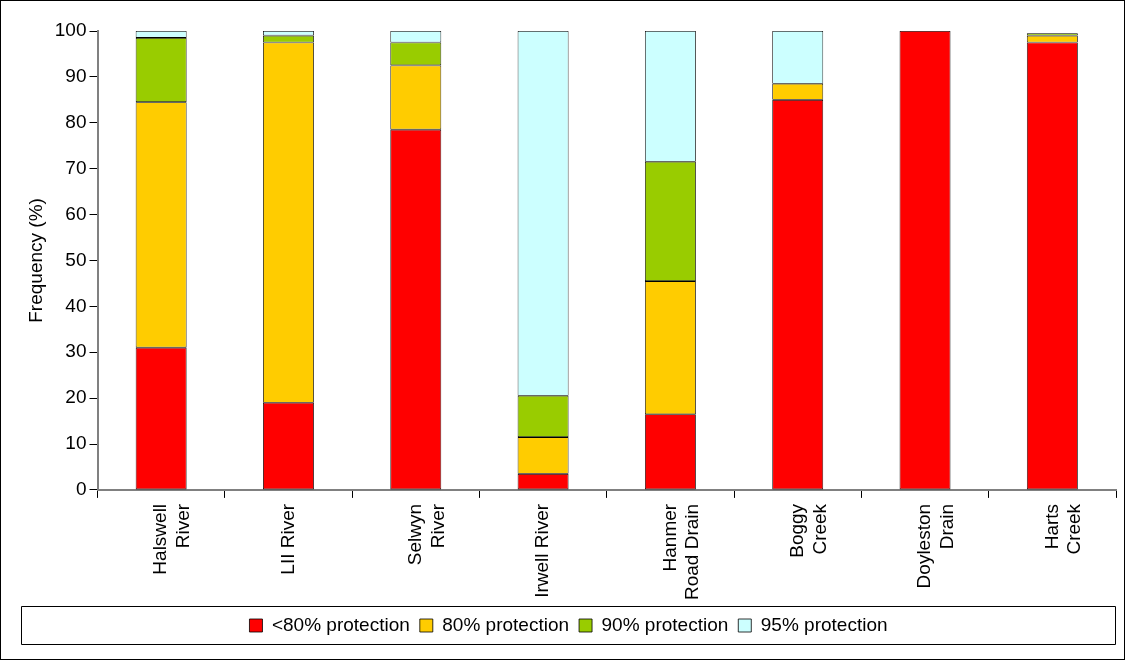  I want to click on y-tick-label: 10, so click(76, 443).